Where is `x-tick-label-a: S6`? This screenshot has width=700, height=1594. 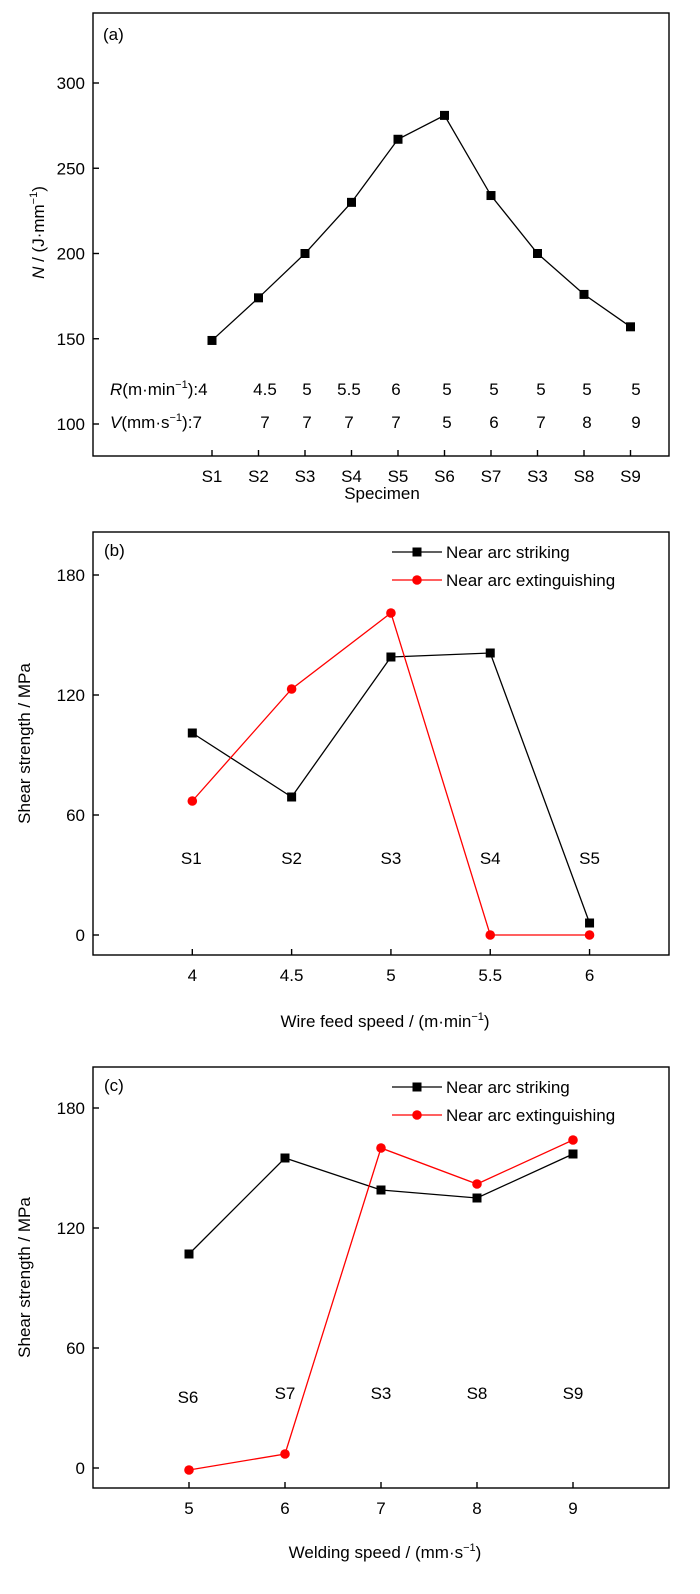
x-tick-label-a: S6 is located at coordinates (444, 476).